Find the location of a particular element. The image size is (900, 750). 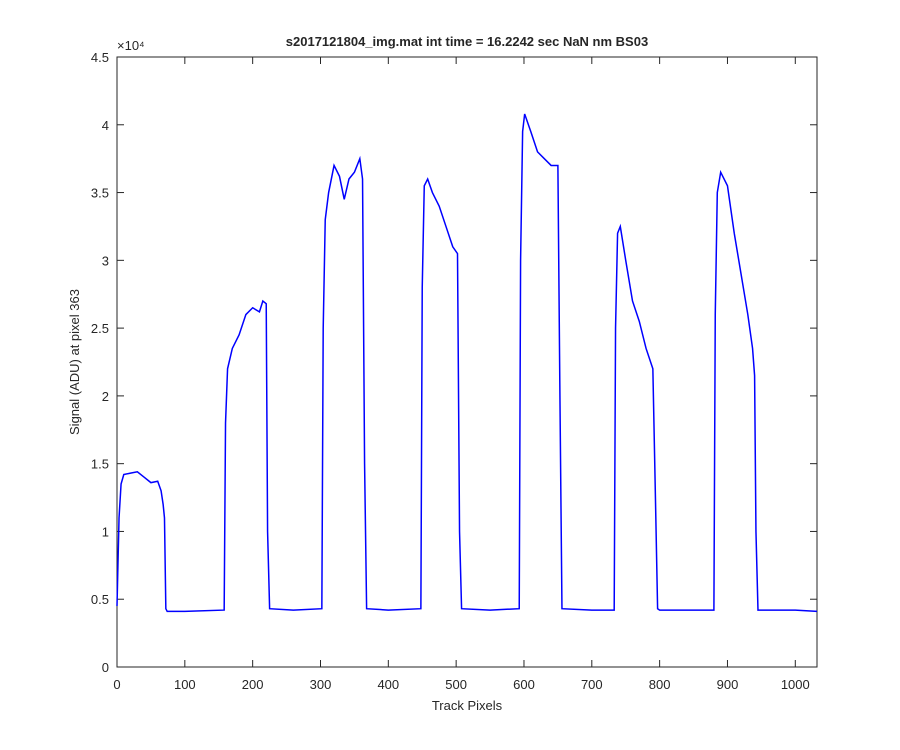

y-tick-label: 4.5 is located at coordinates (100, 57).